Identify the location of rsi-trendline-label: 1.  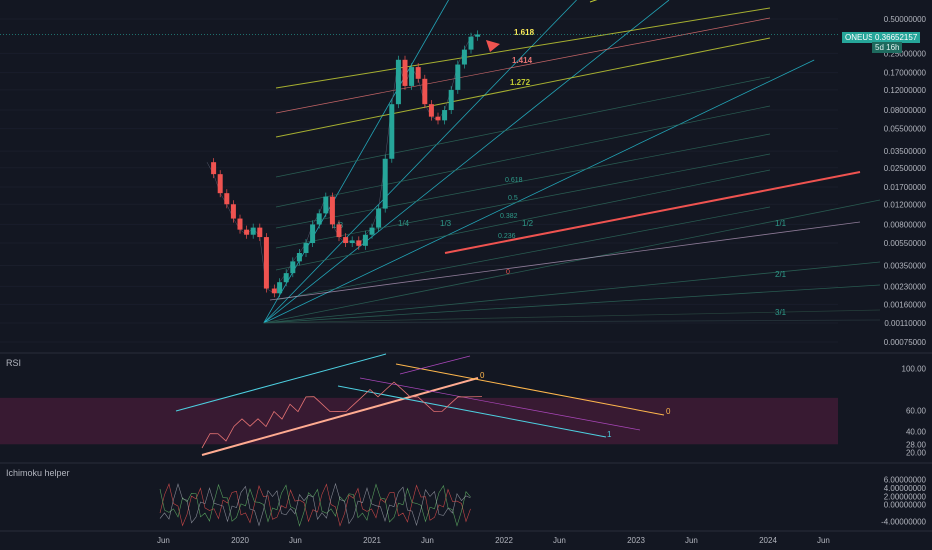
(609, 434).